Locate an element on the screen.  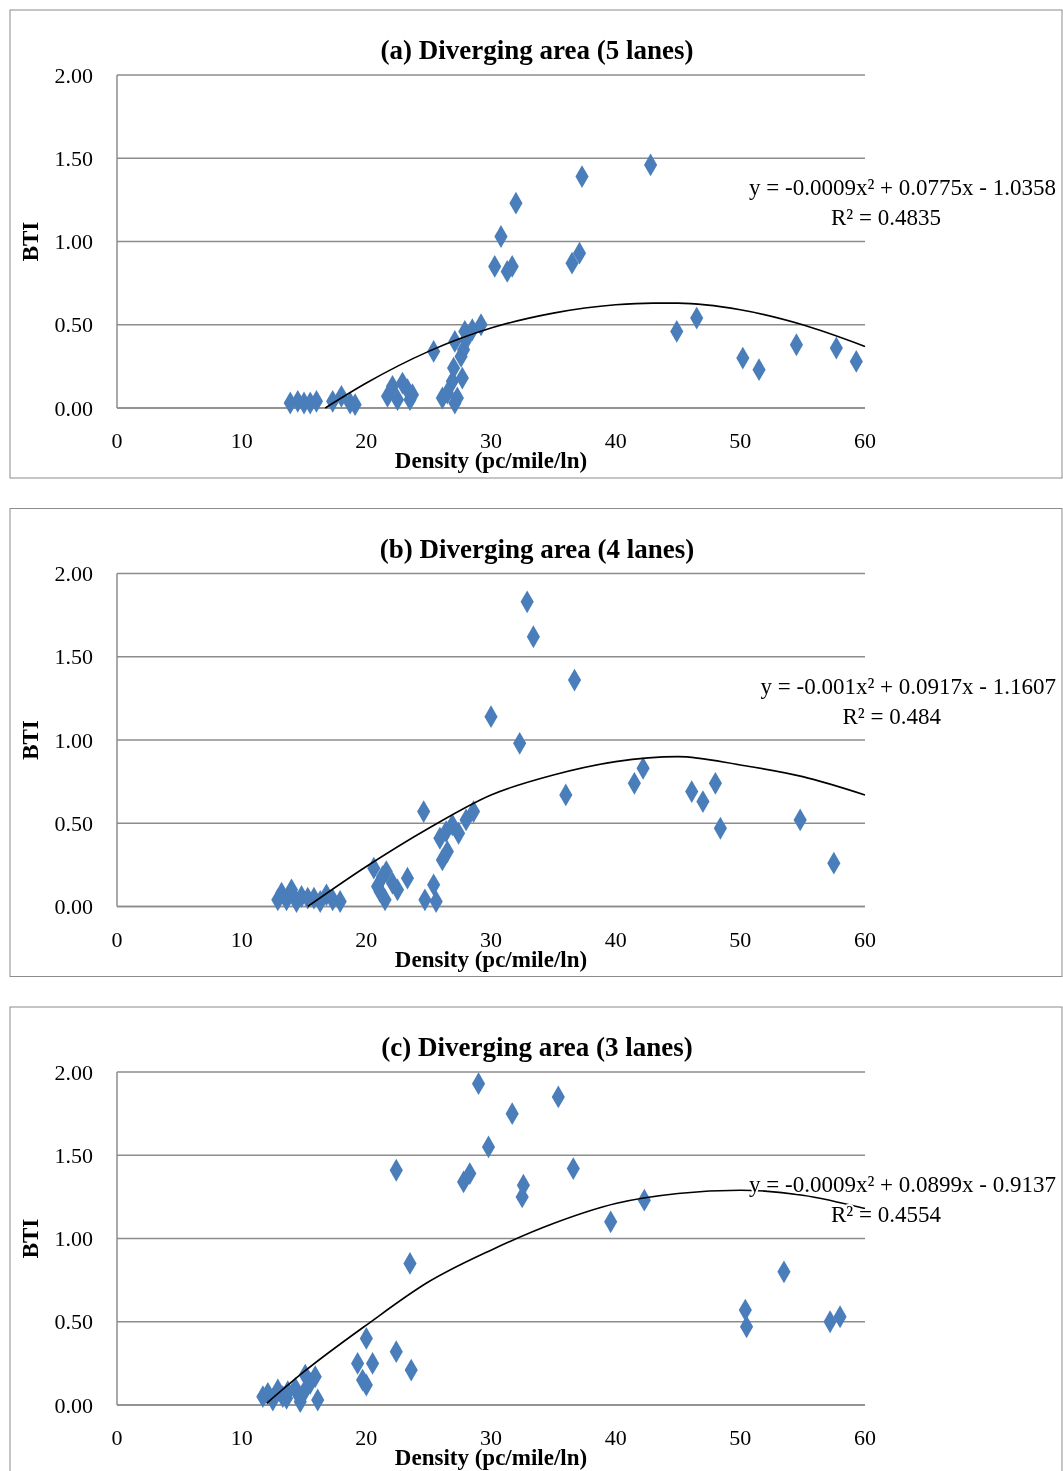
annotation: R² = 0.4835 is located at coordinates (886, 217).